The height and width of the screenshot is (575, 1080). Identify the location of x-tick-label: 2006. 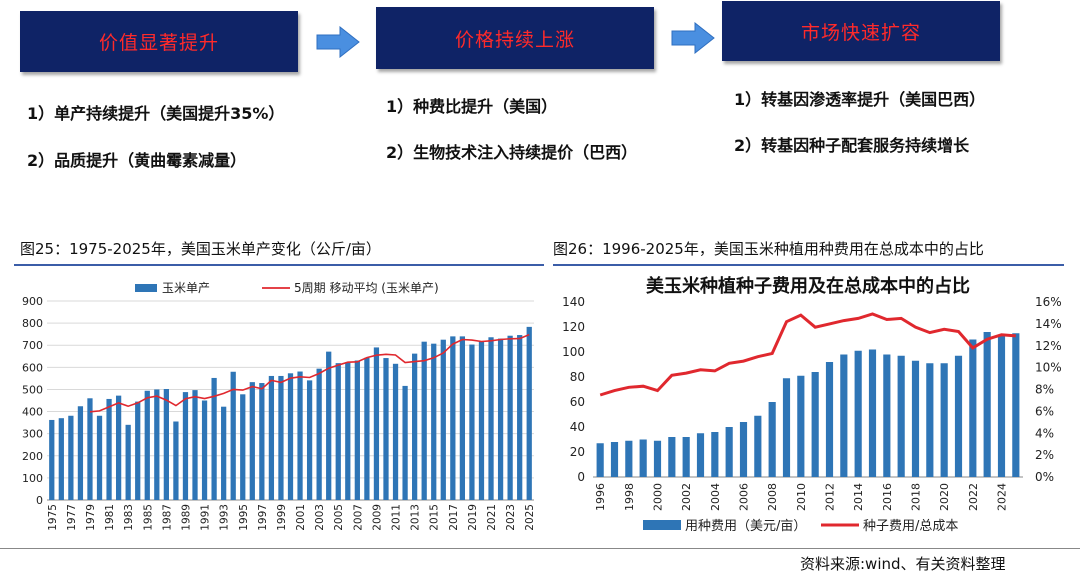
(744, 497).